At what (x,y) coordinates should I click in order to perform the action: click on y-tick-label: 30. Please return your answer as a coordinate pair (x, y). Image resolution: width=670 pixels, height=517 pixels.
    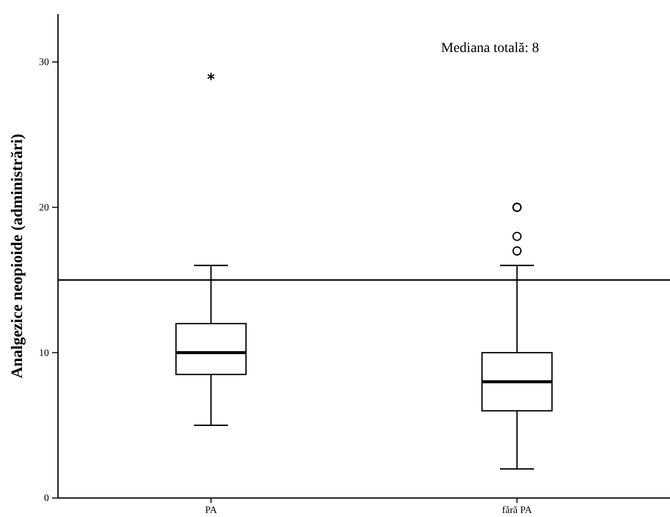
    Looking at the image, I should click on (44, 62).